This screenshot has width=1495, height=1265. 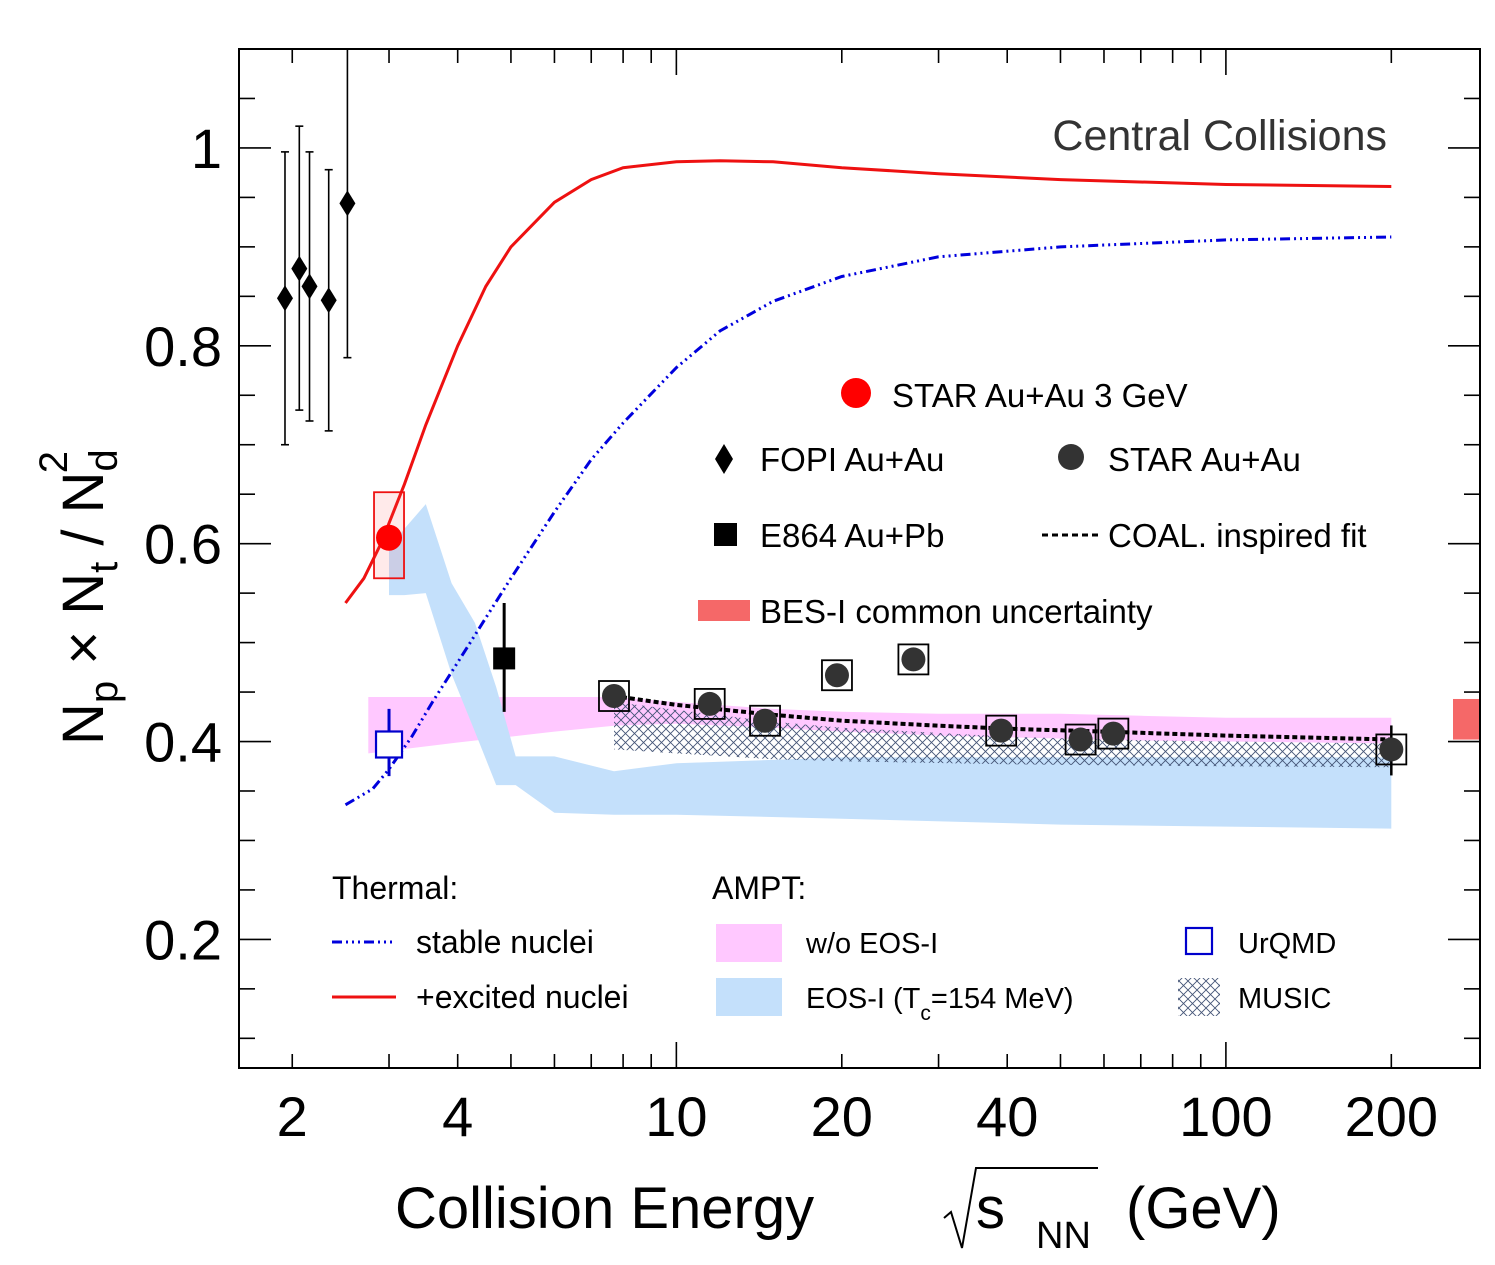 What do you see at coordinates (871, 944) in the screenshot?
I see `legend-woeos-label: w/o EOS-I` at bounding box center [871, 944].